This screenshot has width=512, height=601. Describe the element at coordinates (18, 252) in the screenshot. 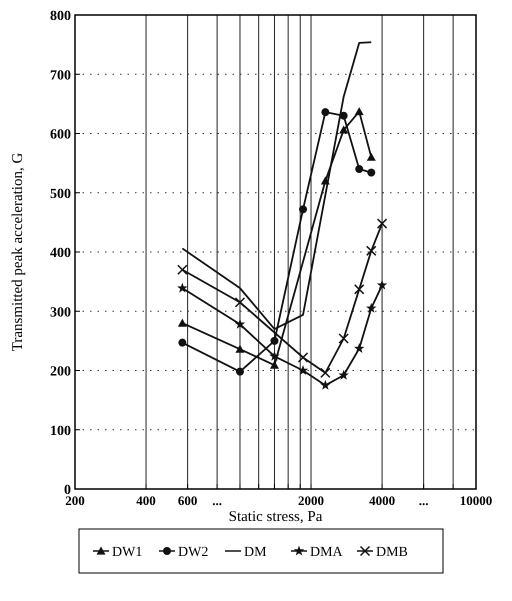

I see `y-axis-title: Transmitted peak acceleration, G` at that location.